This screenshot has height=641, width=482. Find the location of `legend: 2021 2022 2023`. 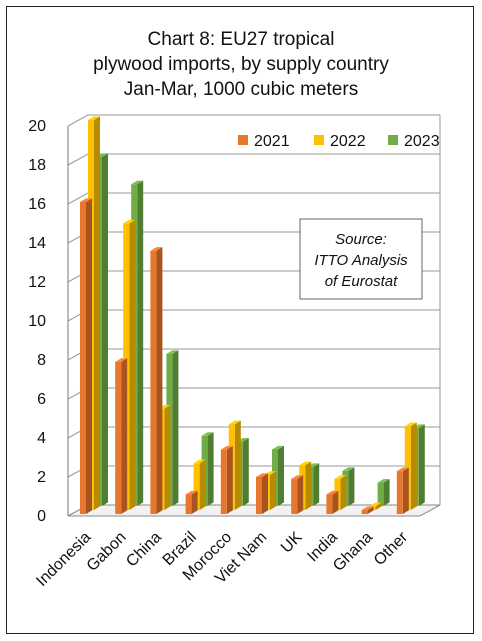

legend: 2021 2022 2023 is located at coordinates (339, 141).